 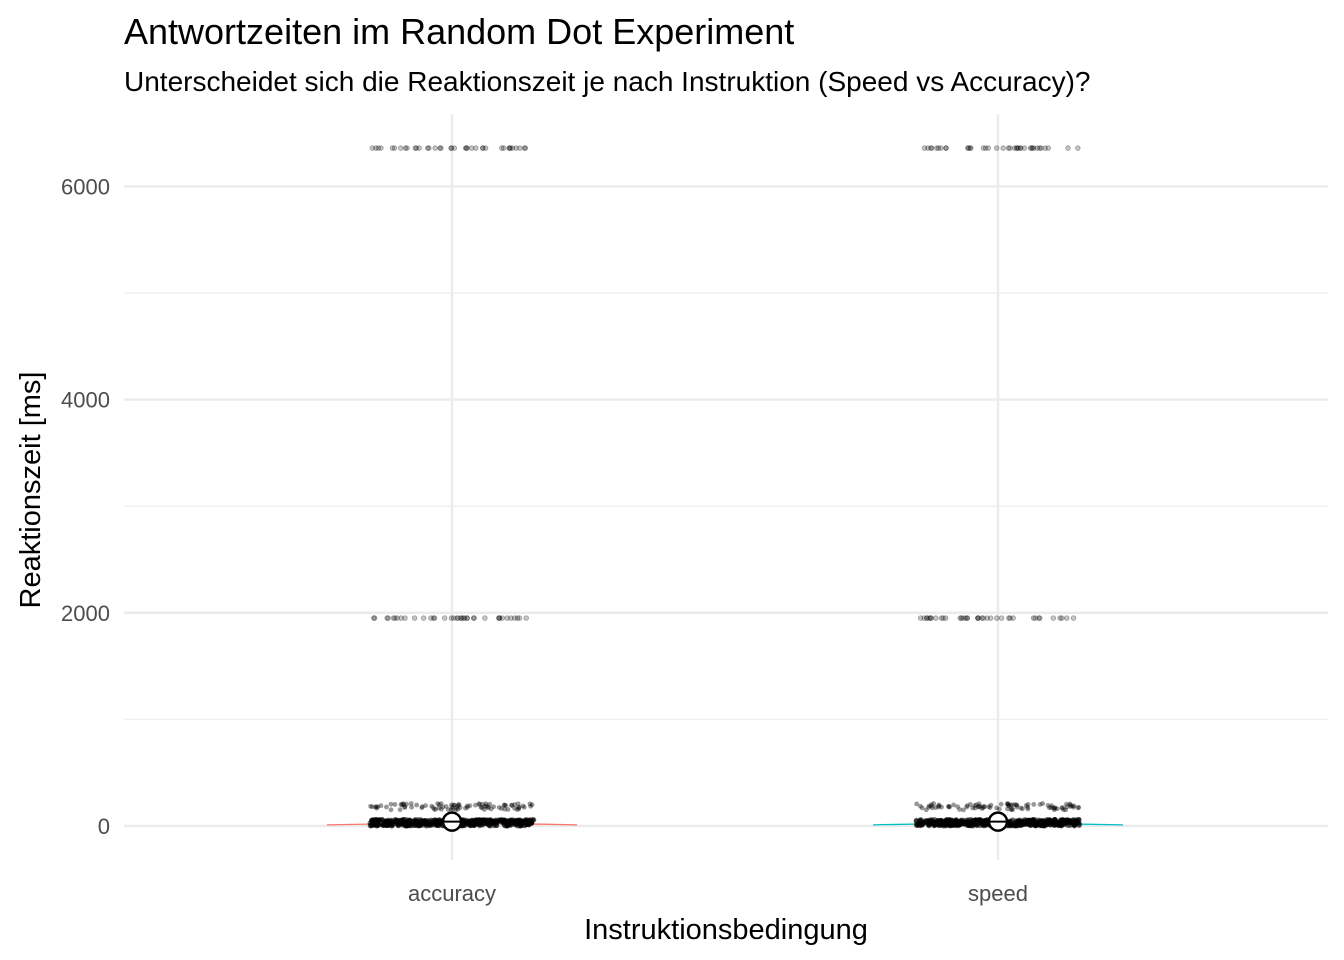 What do you see at coordinates (31, 490) in the screenshot?
I see `y-axis-label: Reaktionszeit [ms]` at bounding box center [31, 490].